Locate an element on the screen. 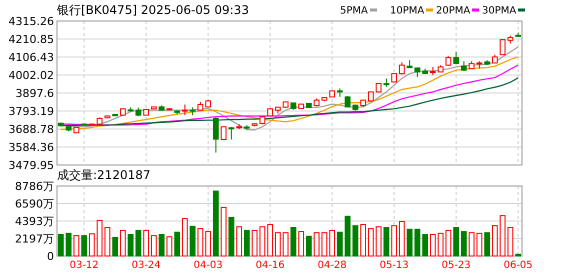 The width and height of the screenshot is (578, 276). y-tick-label: 3793.19 is located at coordinates (31, 111).